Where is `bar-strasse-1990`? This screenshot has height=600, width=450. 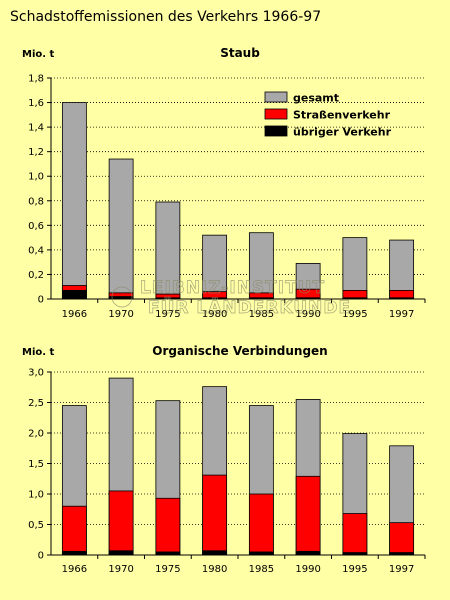
bar-strasse-1990 is located at coordinates (308, 515).